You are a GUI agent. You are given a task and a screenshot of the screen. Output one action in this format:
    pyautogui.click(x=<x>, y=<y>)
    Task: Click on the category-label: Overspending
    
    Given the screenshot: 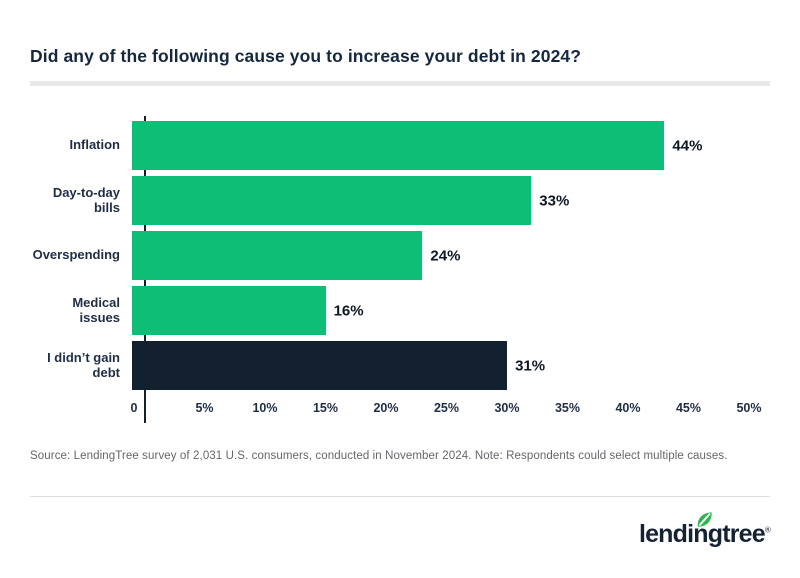 What is the action you would take?
    pyautogui.click(x=76, y=255)
    